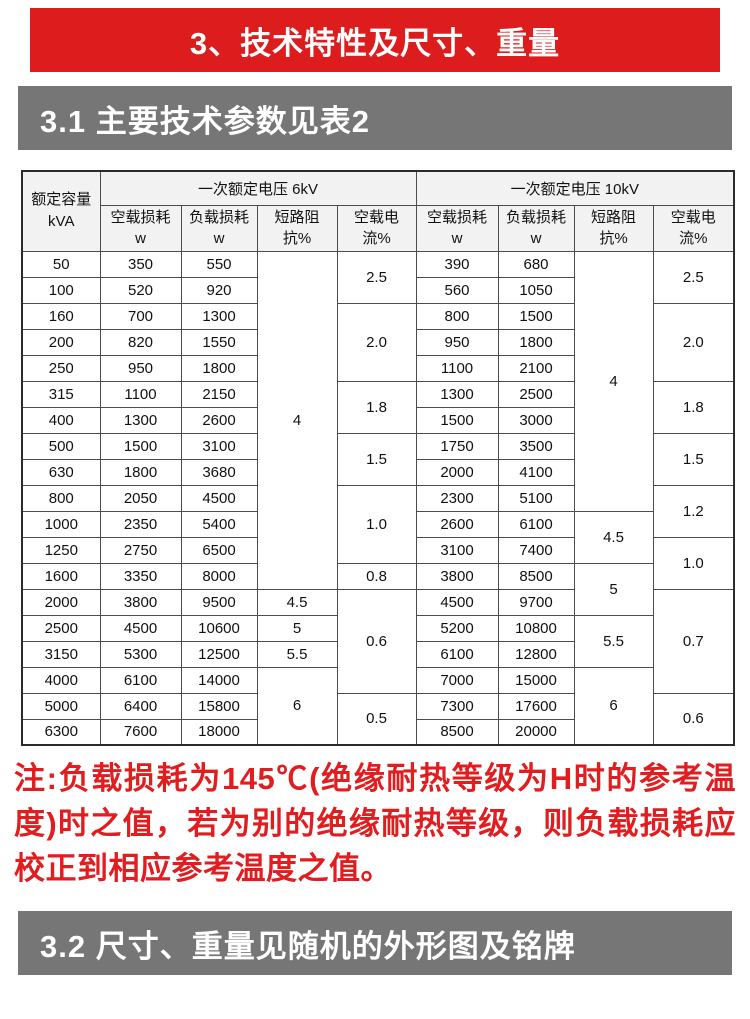 Image resolution: width=750 pixels, height=1019 pixels. Describe the element at coordinates (457, 550) in the screenshot. I see `cell-noload-loss-10kv: 3100` at that location.